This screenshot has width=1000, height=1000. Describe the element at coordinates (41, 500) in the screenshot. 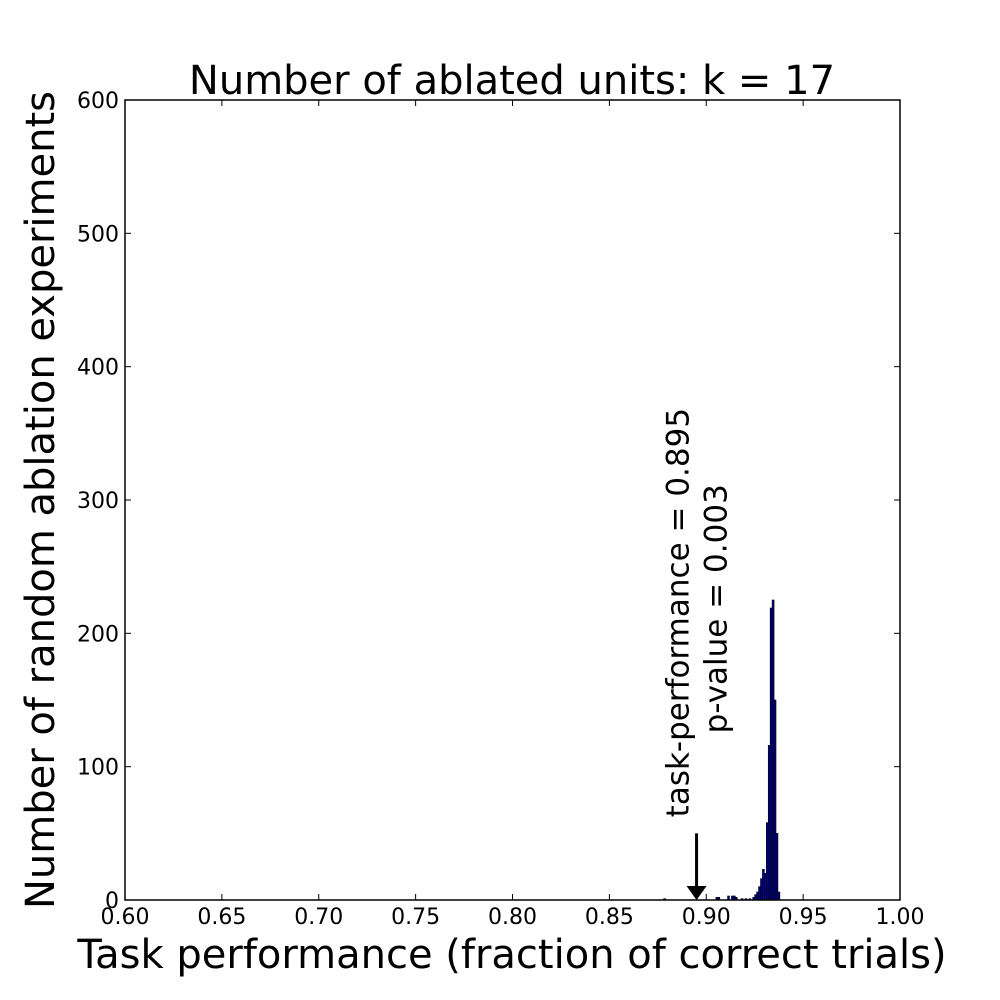

I see `y-axis-label: Number of random ablation experiments` at that location.